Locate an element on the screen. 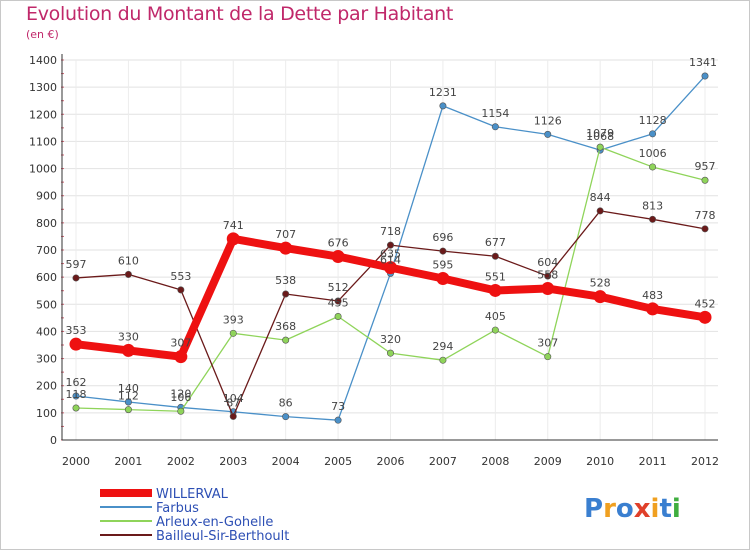  y-tick-label: 800 is located at coordinates (46, 223).